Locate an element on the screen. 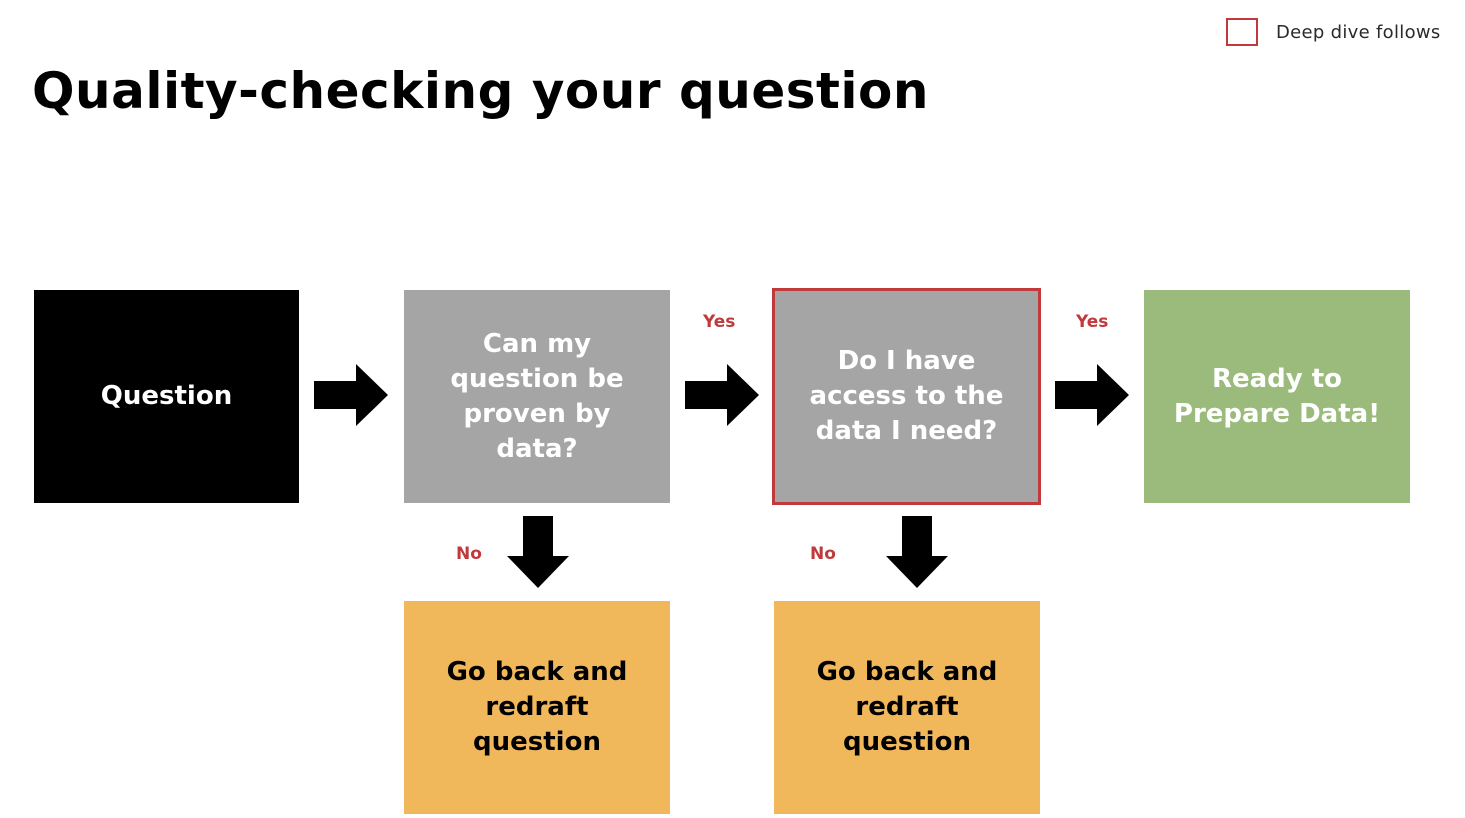  node-redraft-question-2: Go back and redraft question is located at coordinates (907, 707).